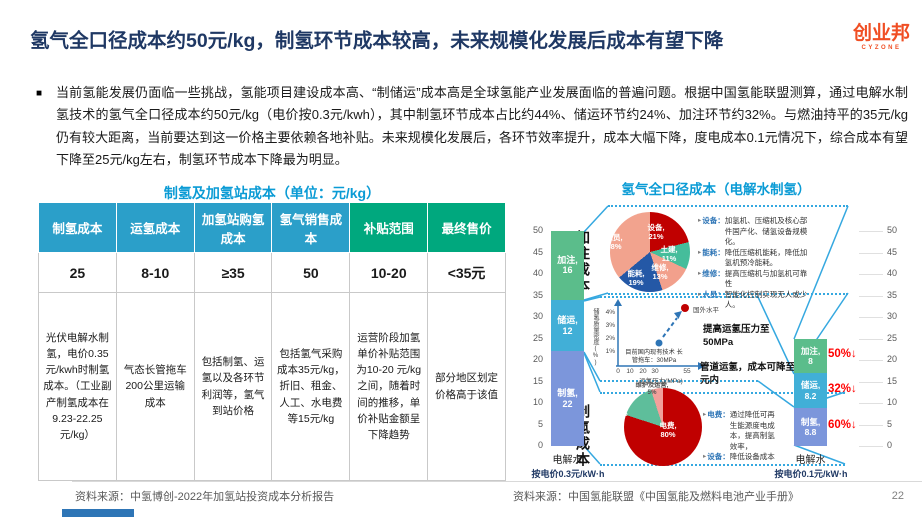  What do you see at coordinates (389, 272) in the screenshot?
I see `value-cell: 10-20` at bounding box center [389, 272].